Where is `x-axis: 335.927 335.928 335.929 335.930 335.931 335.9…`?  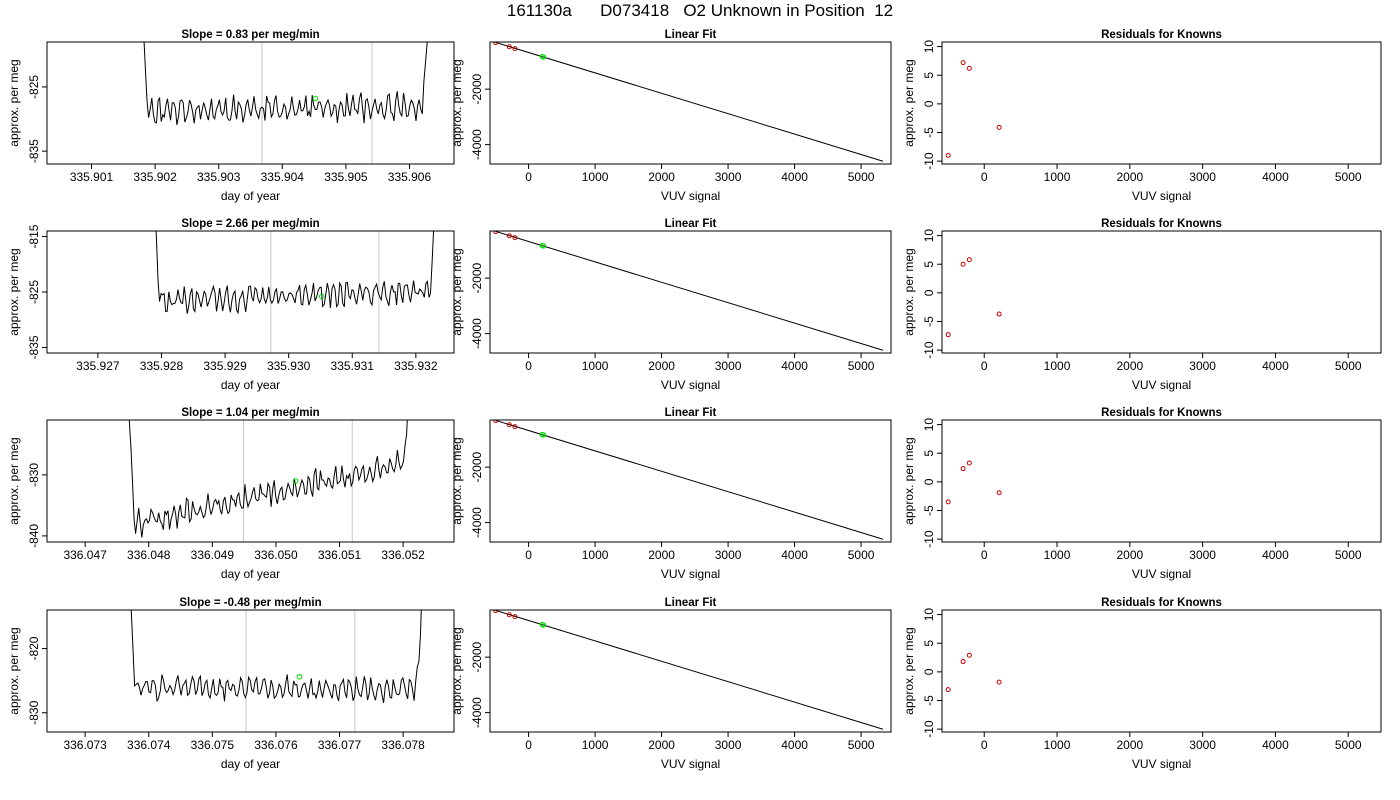 x-axis: 335.927 335.928 335.929 335.930 335.931 335.9… is located at coordinates (257, 363).